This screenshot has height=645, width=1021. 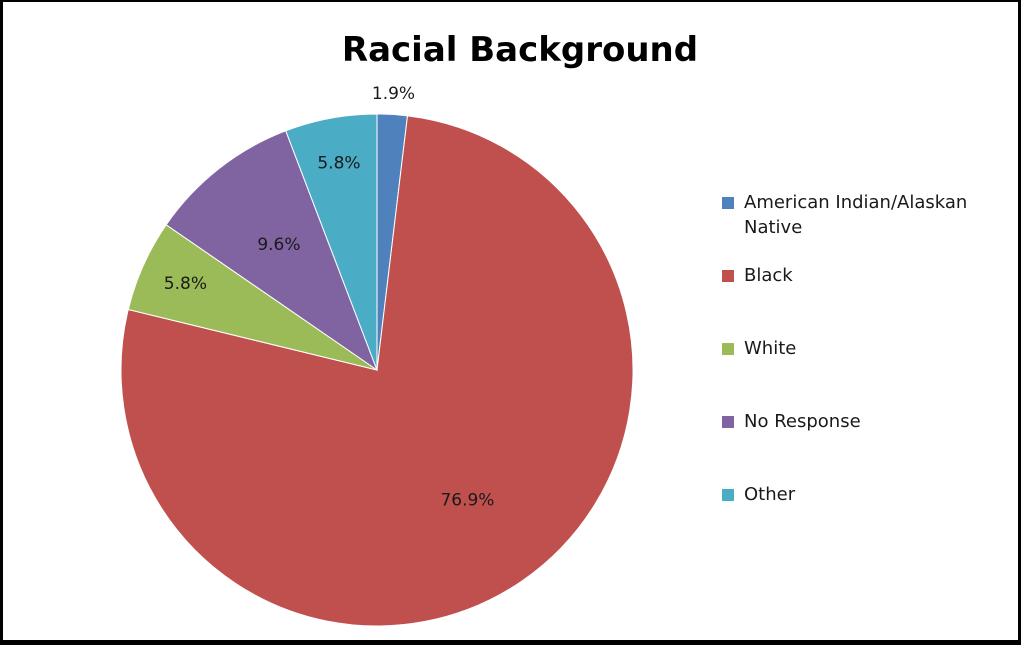 I want to click on data-label-other: 5.8%, so click(x=338, y=164).